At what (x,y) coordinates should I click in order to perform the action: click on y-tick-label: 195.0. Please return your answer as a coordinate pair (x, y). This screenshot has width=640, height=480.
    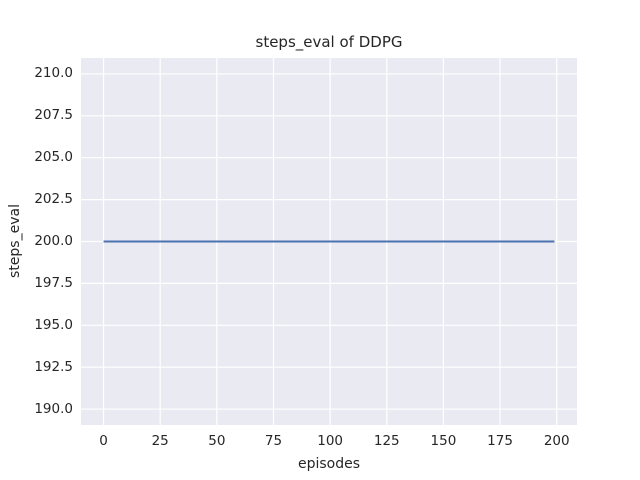
    Looking at the image, I should click on (53, 324).